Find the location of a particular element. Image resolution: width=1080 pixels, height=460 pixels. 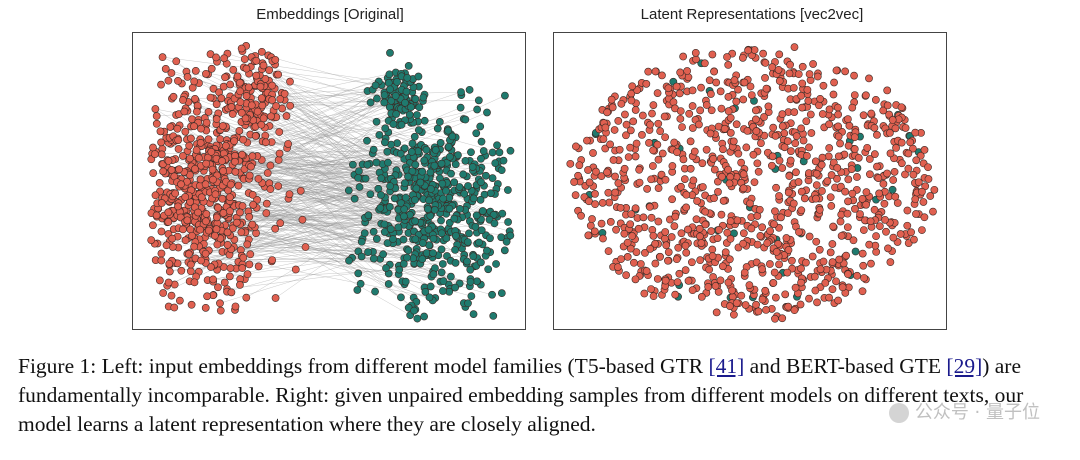

citation-link-41: [41] is located at coordinates (726, 366).